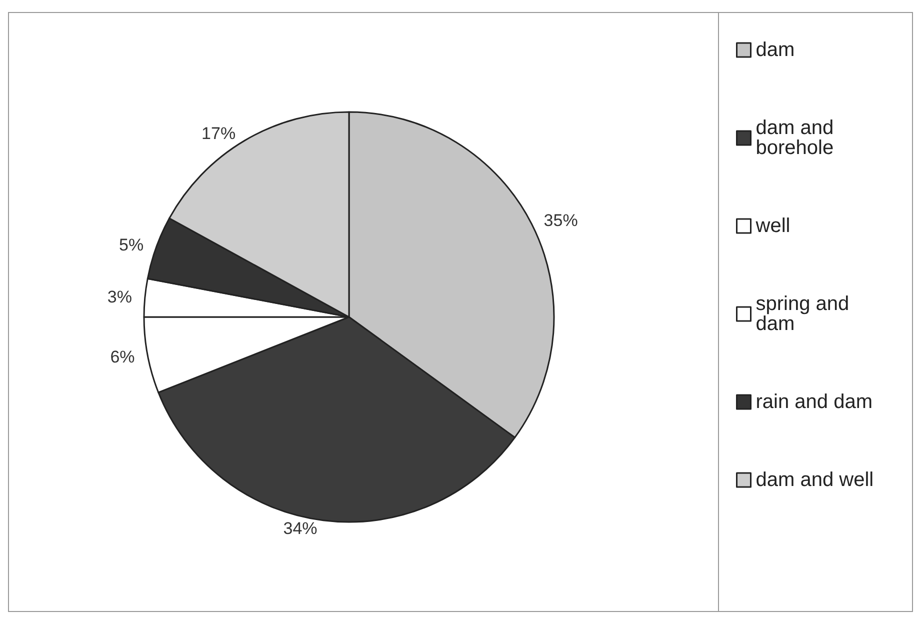 The image size is (918, 621). Describe the element at coordinates (561, 220) in the screenshot. I see `data-label: 35%` at that location.